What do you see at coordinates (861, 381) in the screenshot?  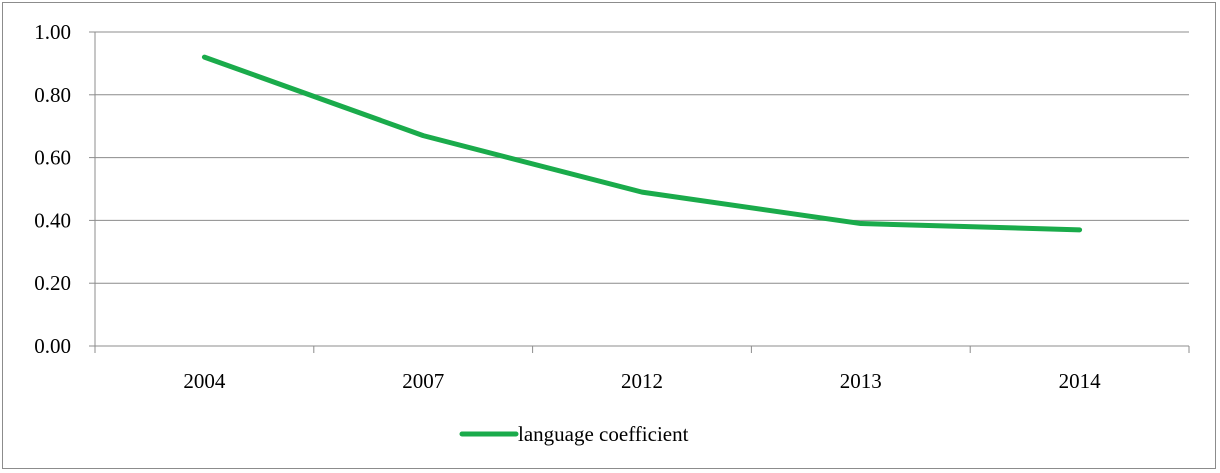 I see `x-tick-label: 2013` at bounding box center [861, 381].